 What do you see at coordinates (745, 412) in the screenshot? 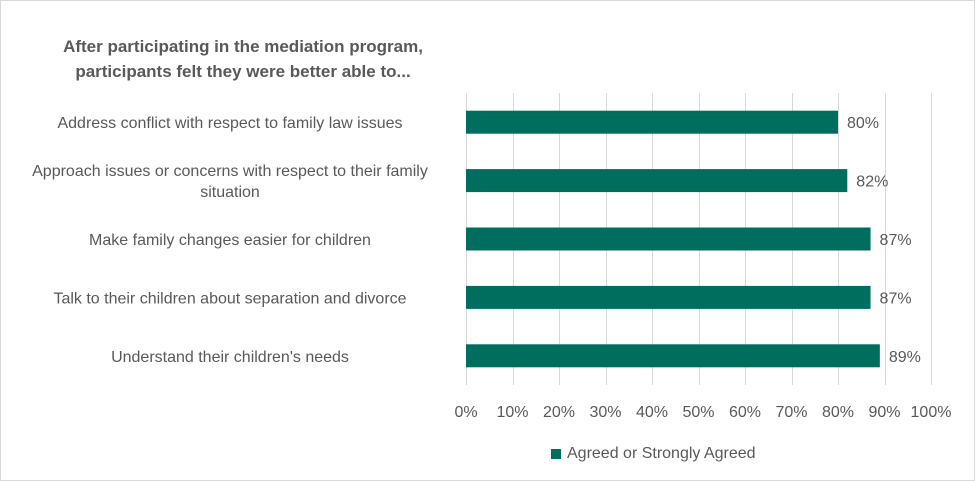
I see `x-tick-label: 60%` at bounding box center [745, 412].